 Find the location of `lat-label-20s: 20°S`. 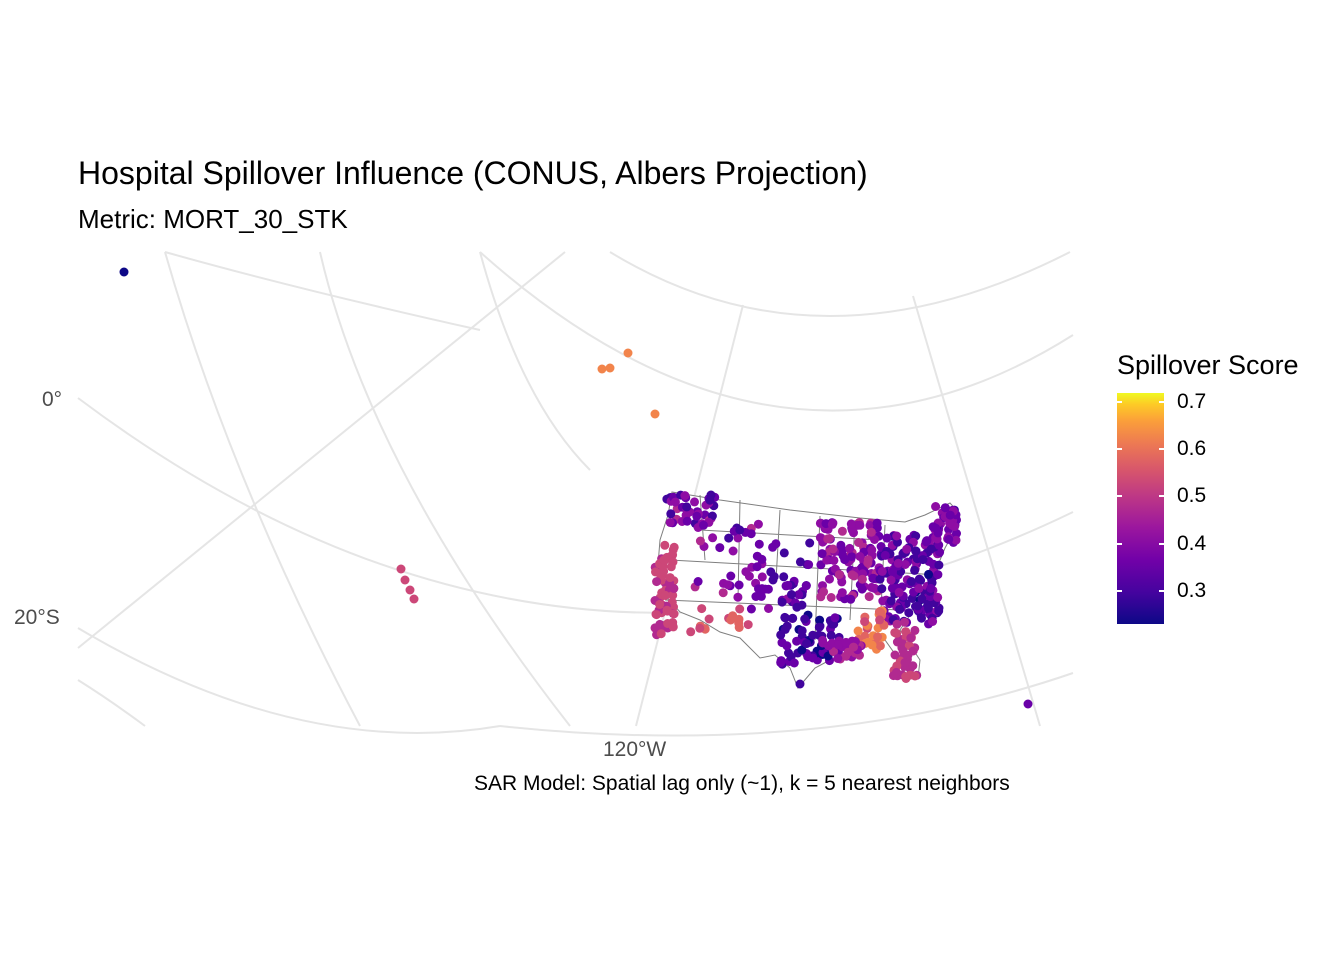

lat-label-20s: 20°S is located at coordinates (37, 617).